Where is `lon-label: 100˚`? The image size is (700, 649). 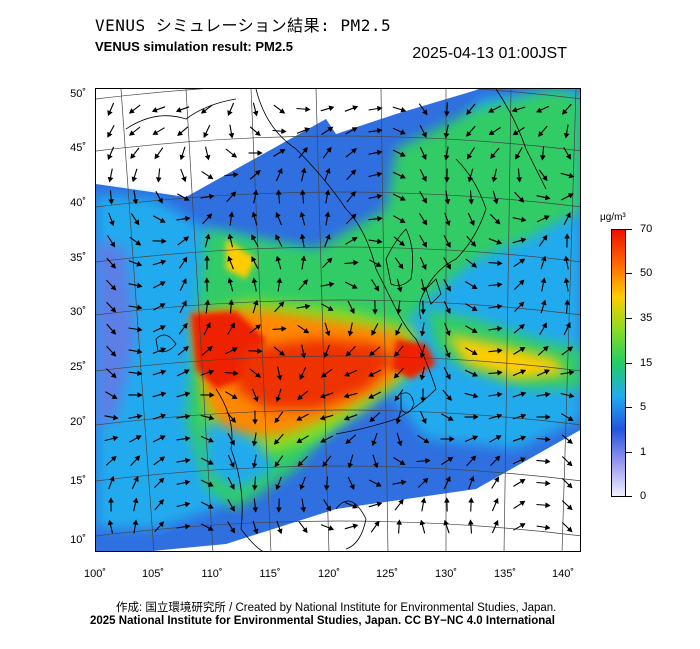
lon-label: 100˚ is located at coordinates (95, 574).